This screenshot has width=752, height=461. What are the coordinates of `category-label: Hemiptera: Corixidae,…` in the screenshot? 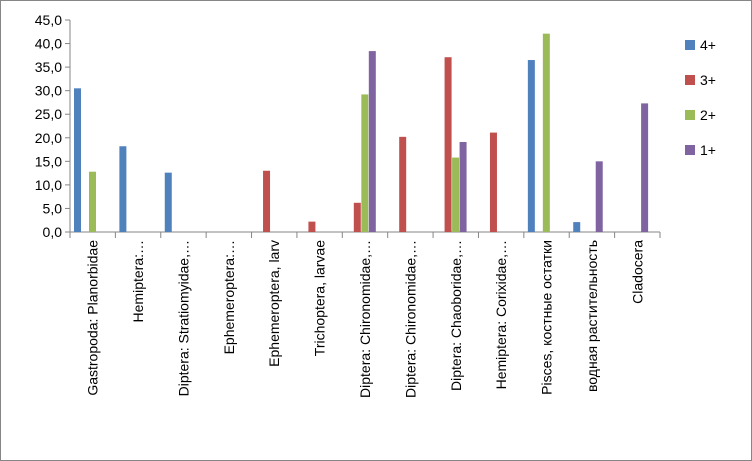 It's located at (501, 314).